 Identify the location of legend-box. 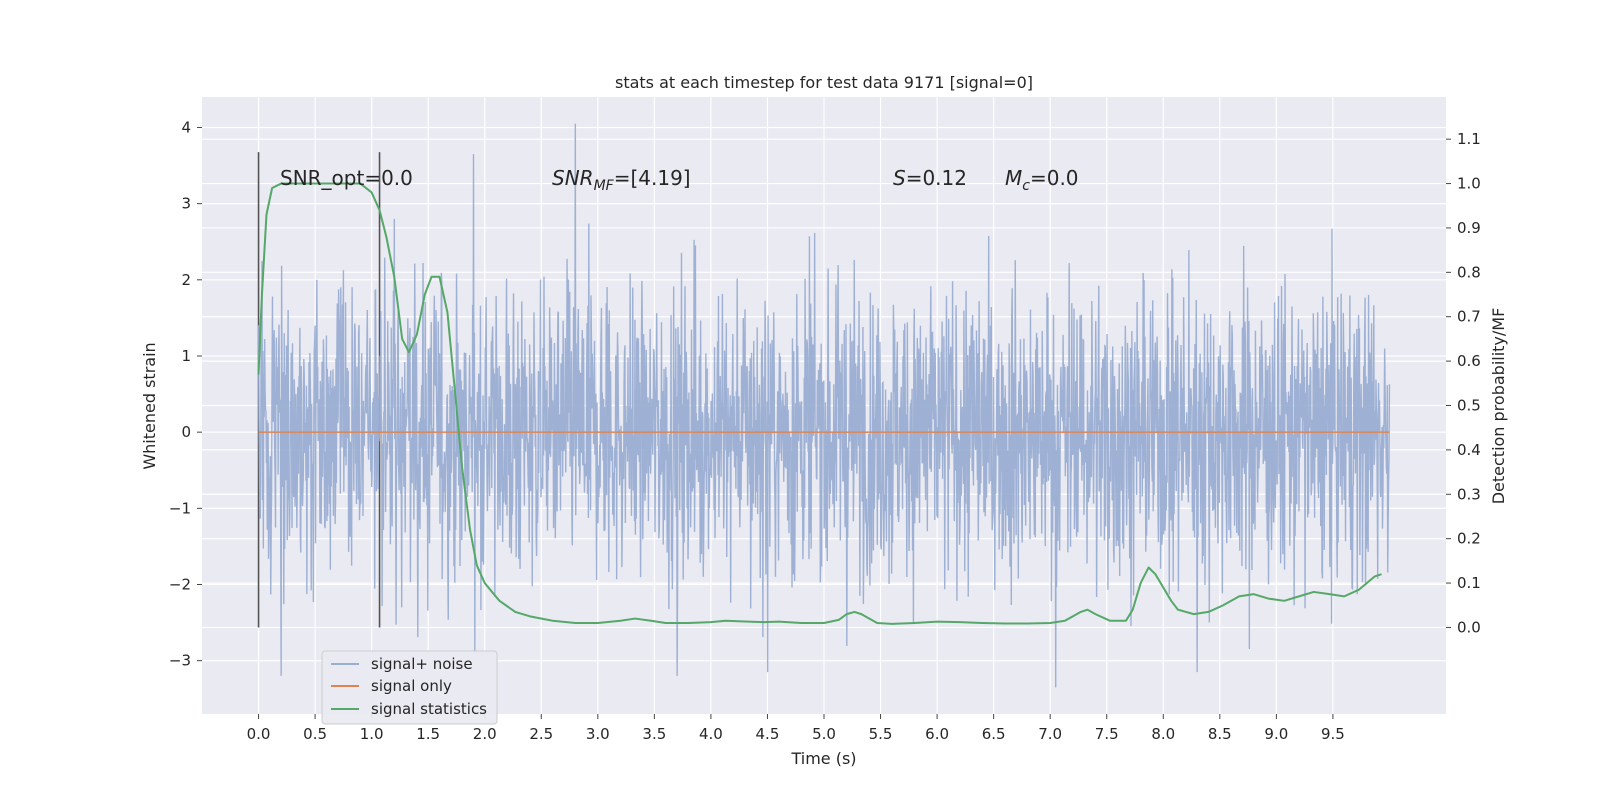
(409, 687).